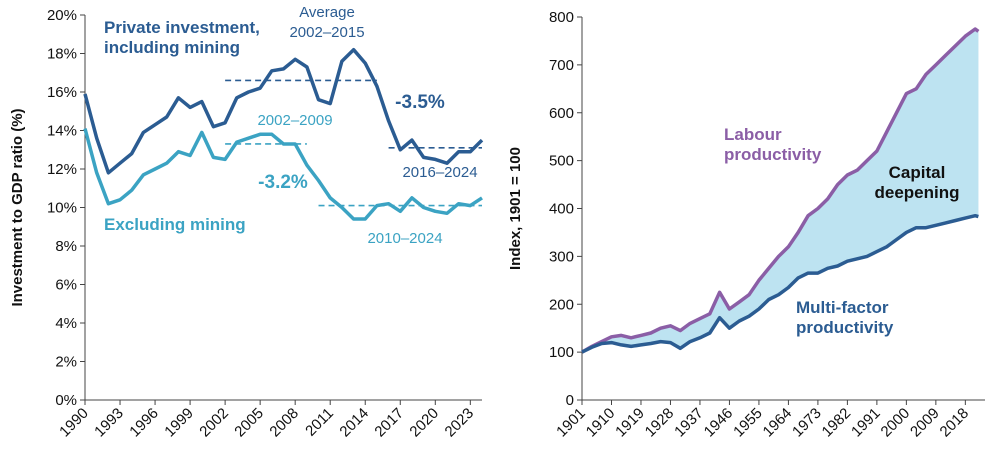  I want to click on x-tick-label: 1973, so click(807, 423).